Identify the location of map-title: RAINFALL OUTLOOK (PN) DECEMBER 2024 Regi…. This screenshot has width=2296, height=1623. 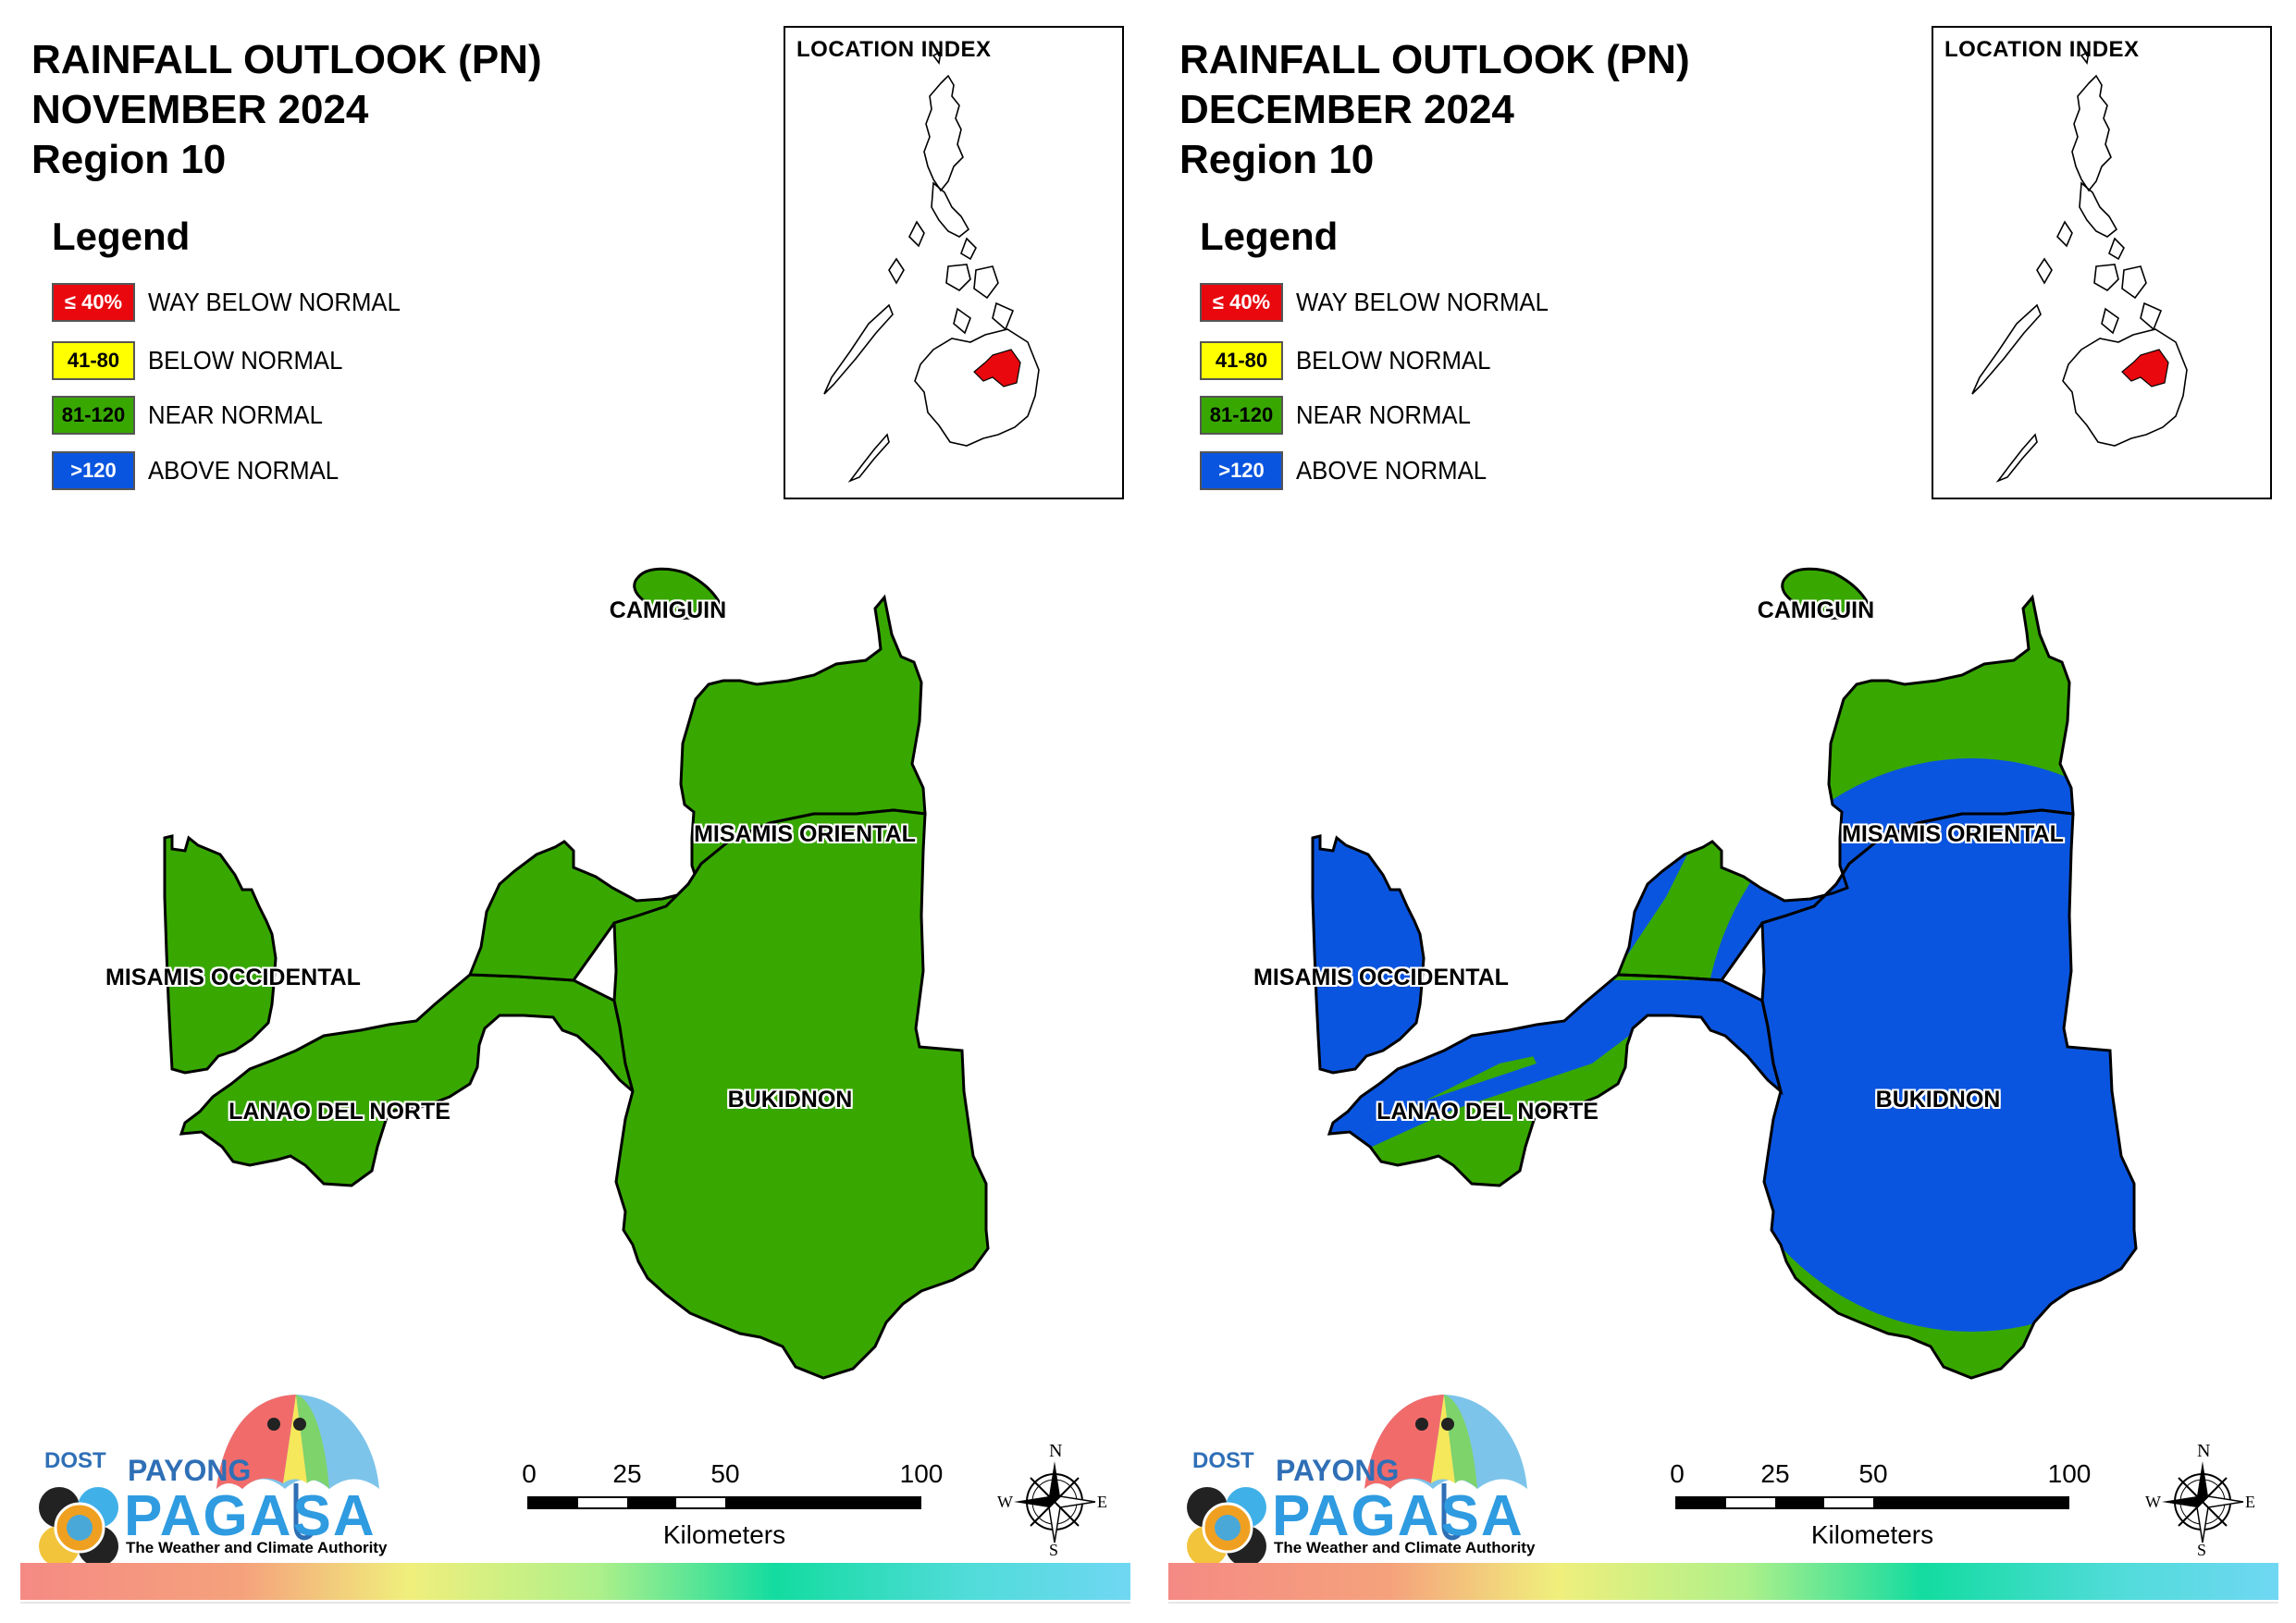
(1434, 110).